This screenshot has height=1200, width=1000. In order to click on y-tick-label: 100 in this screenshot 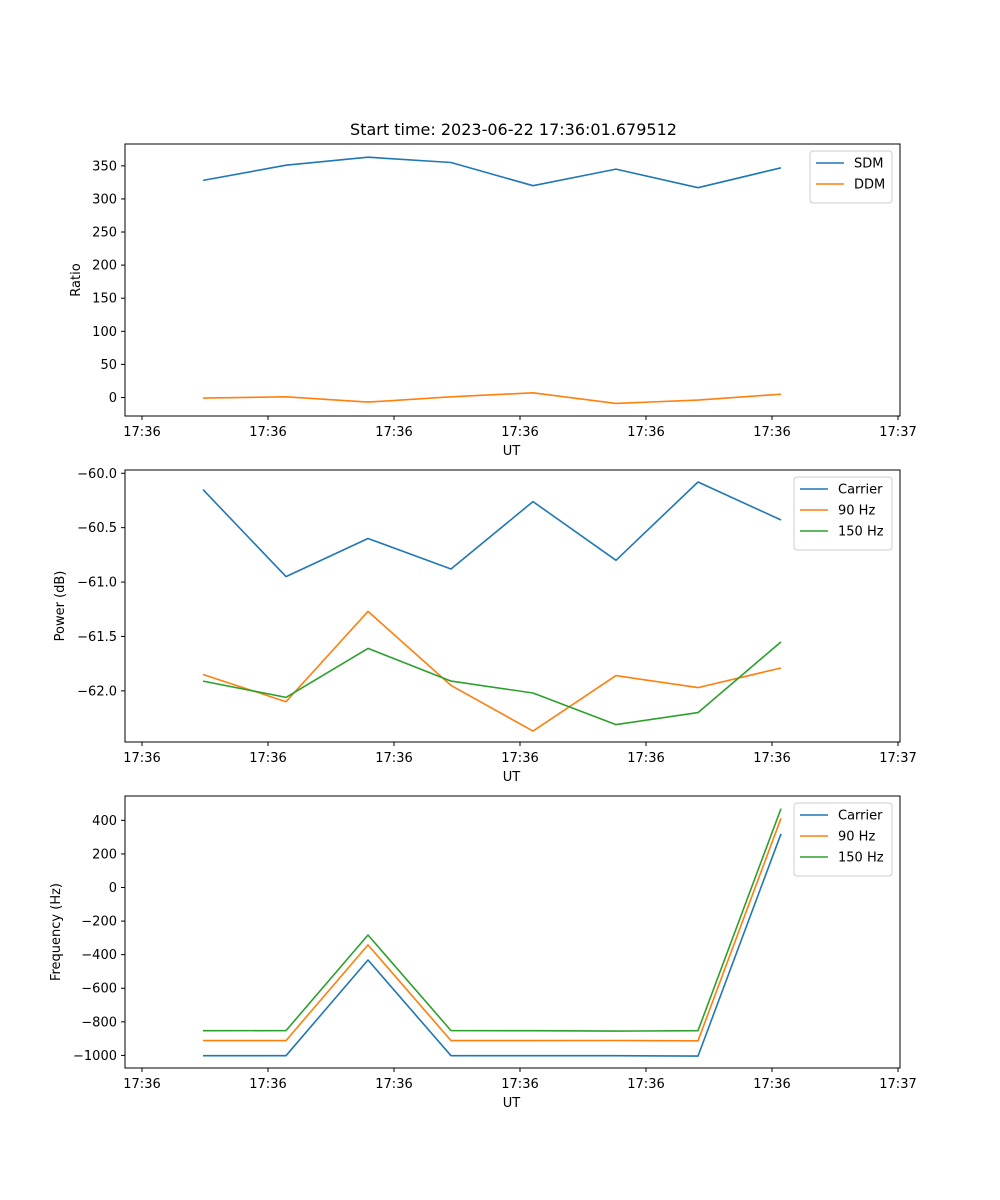, I will do `click(104, 332)`.